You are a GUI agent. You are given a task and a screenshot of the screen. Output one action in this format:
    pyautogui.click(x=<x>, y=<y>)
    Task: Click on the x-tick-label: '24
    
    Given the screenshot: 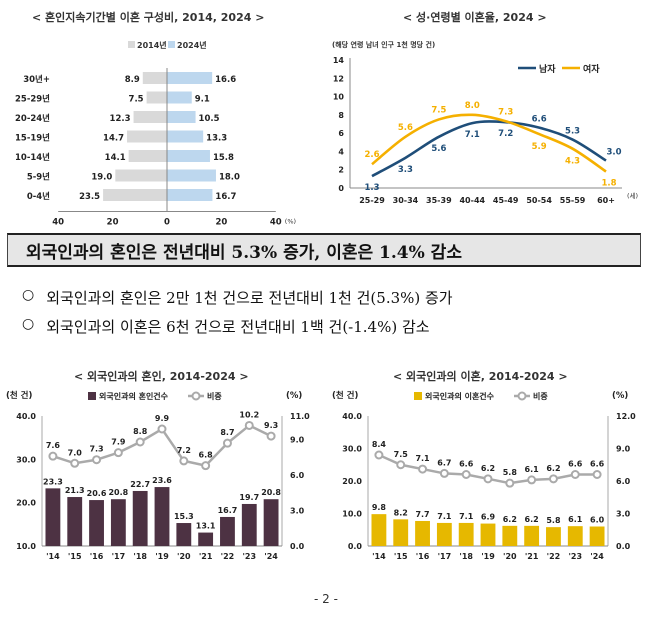 What is the action you would take?
    pyautogui.click(x=597, y=556)
    